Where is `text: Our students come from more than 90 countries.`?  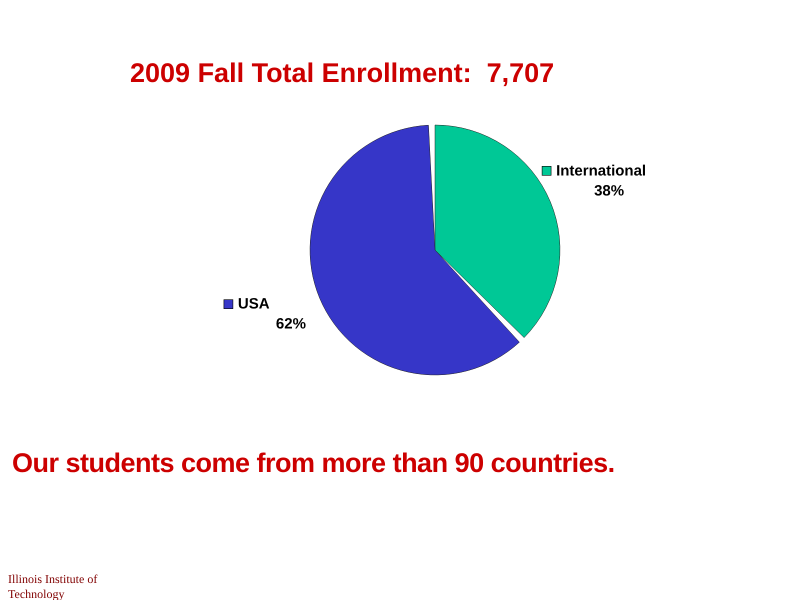
text: Our students come from more than 90 countries. is located at coordinates (313, 463).